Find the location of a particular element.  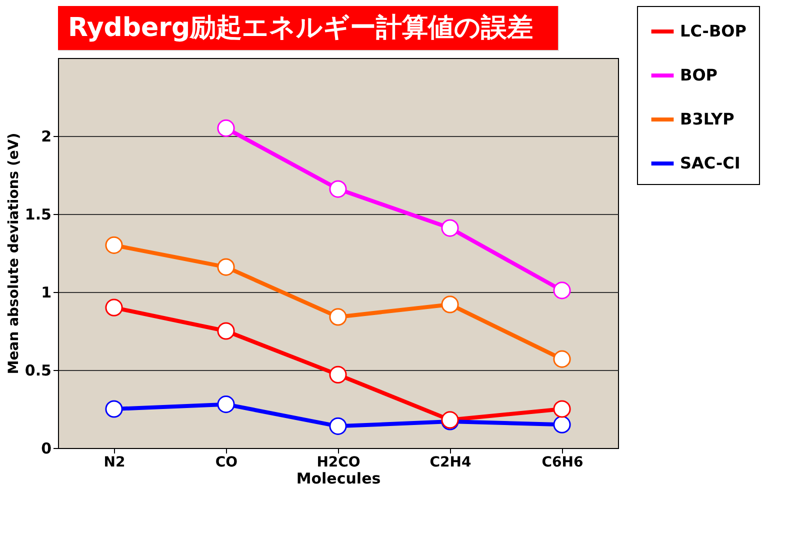

x-tick-label: CO is located at coordinates (226, 462).